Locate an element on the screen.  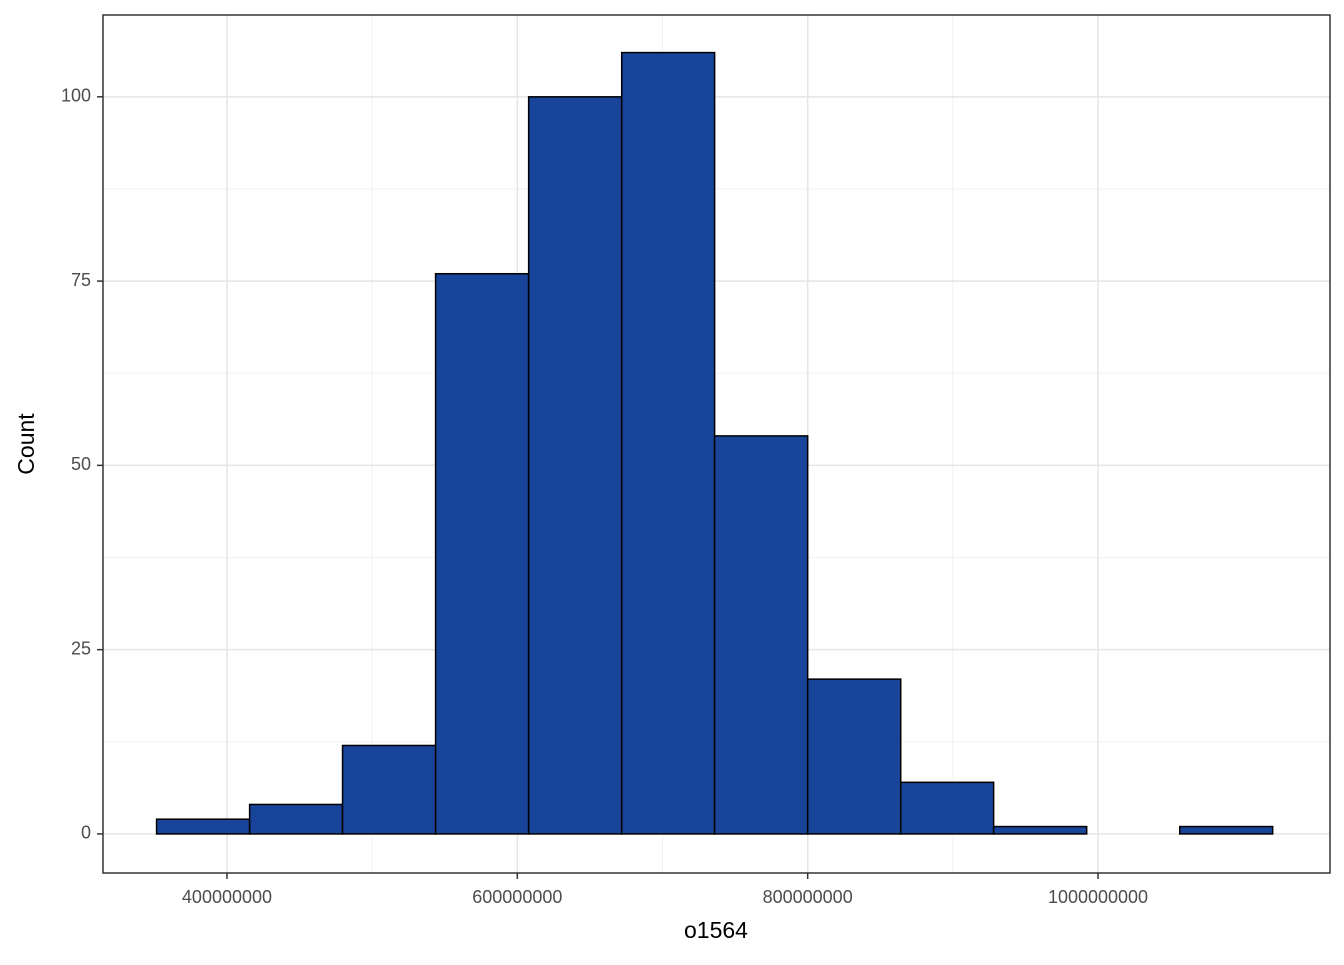
x-axis-title: o1564 is located at coordinates (716, 930).